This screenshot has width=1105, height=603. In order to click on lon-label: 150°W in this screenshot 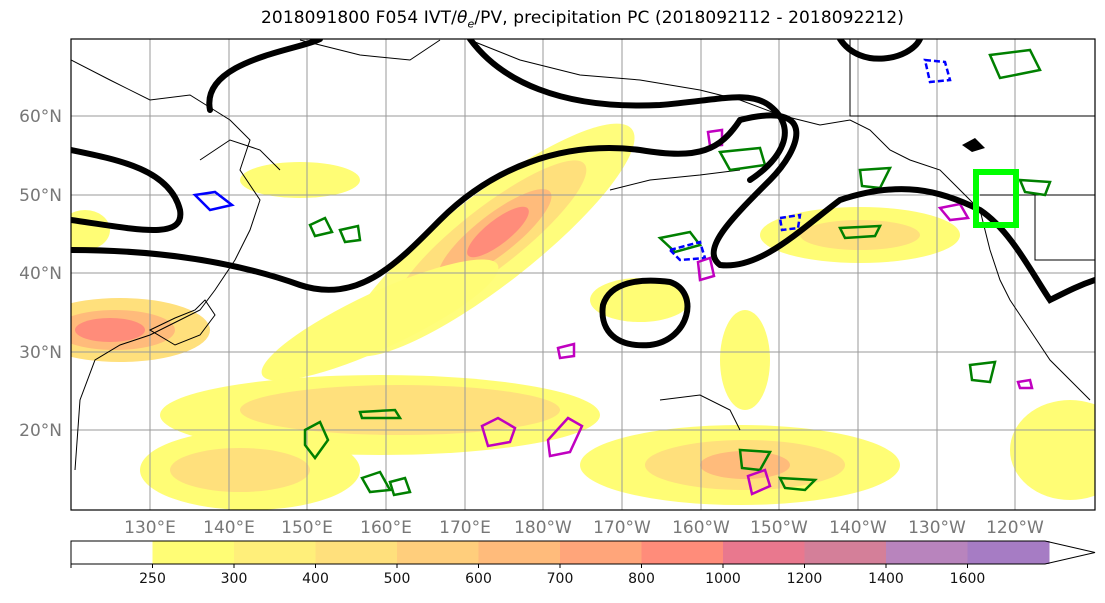, I will do `click(779, 528)`.